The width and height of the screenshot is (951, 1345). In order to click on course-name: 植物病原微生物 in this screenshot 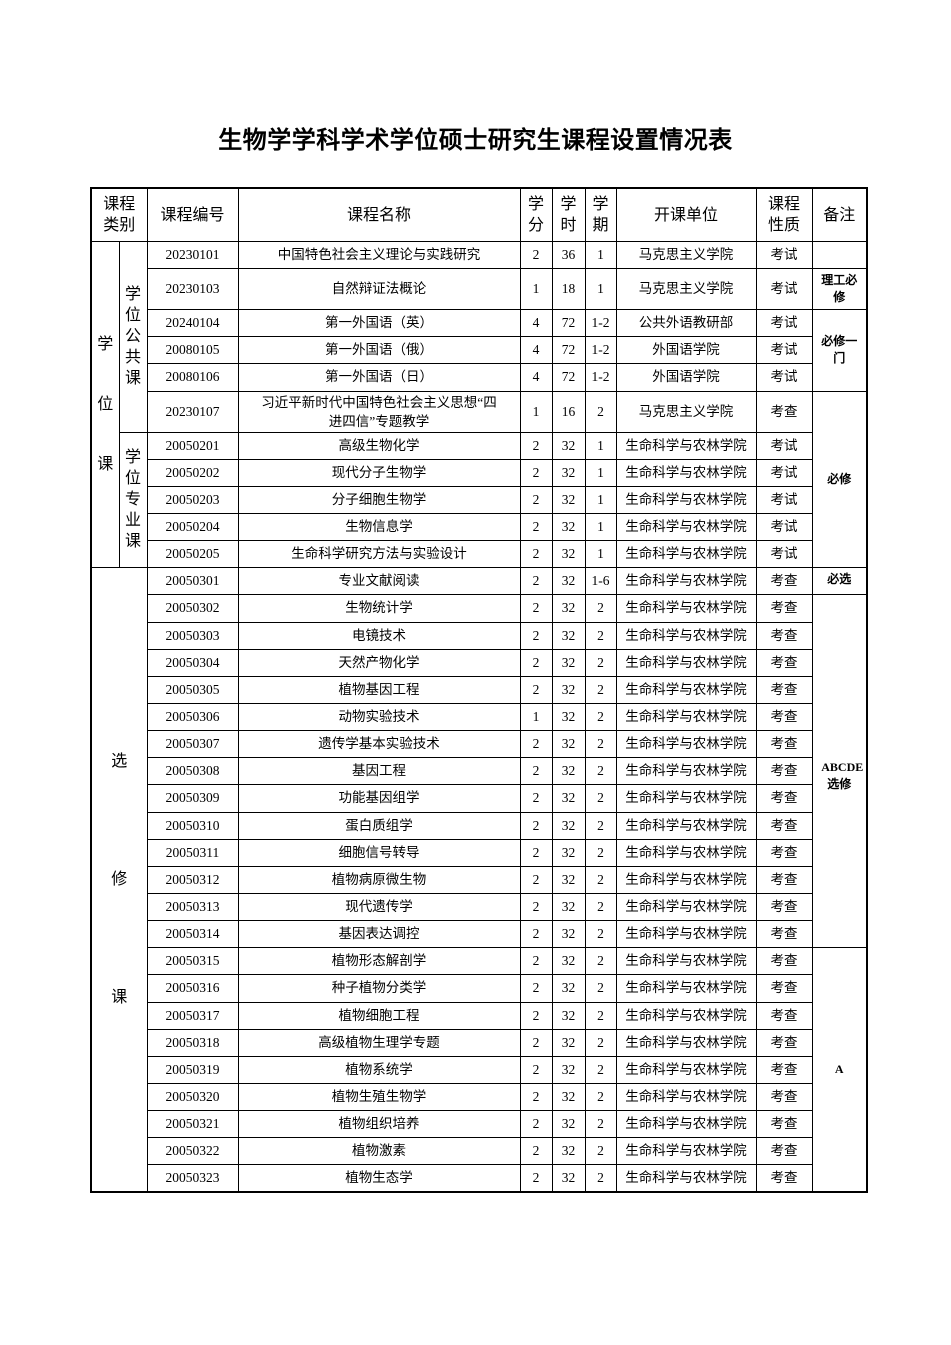, I will do `click(379, 879)`.